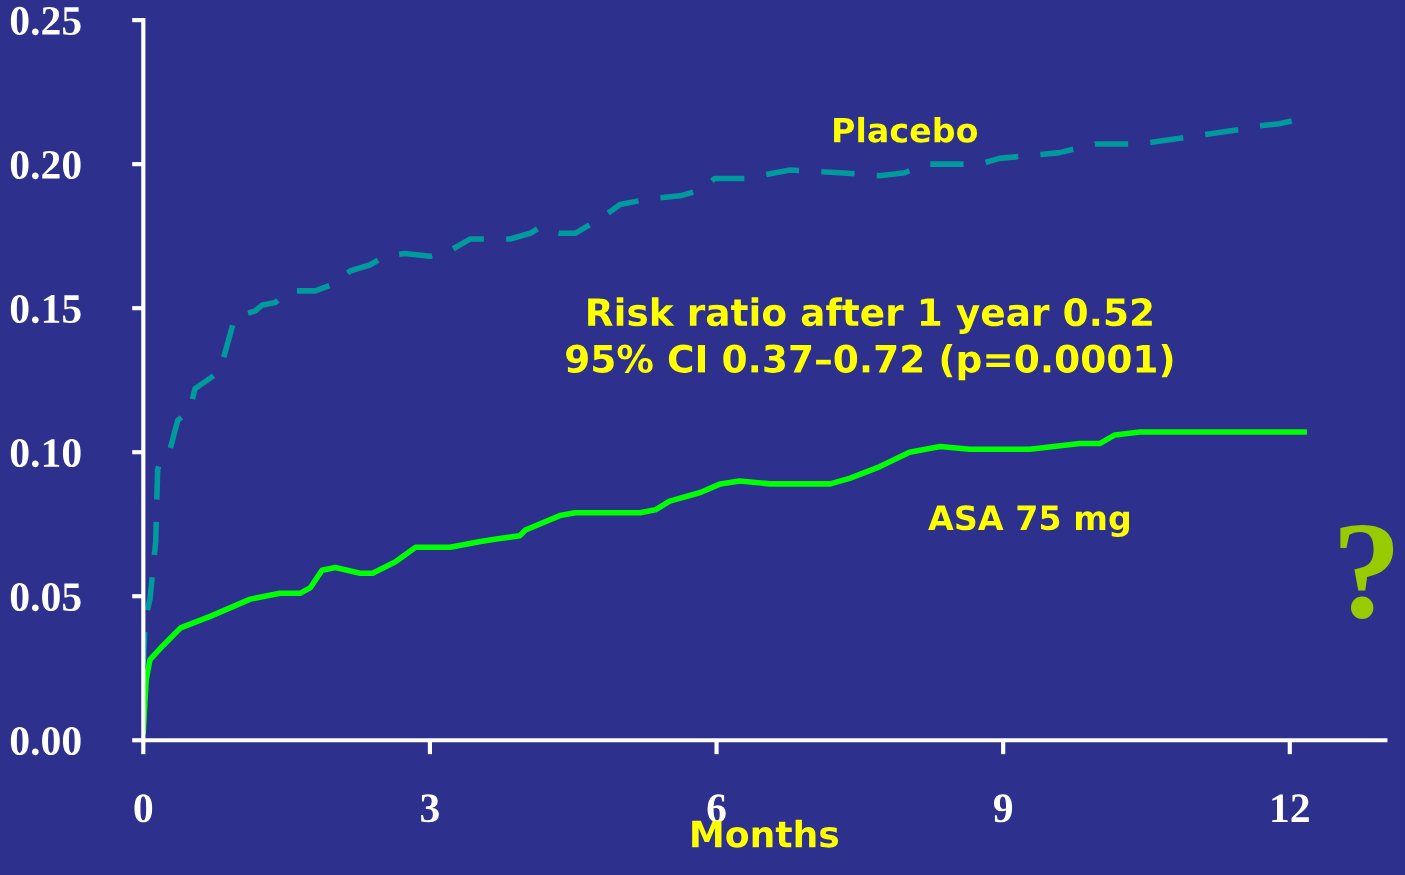 The height and width of the screenshot is (875, 1405). What do you see at coordinates (430, 808) in the screenshot?
I see `x-tick-label: 3` at bounding box center [430, 808].